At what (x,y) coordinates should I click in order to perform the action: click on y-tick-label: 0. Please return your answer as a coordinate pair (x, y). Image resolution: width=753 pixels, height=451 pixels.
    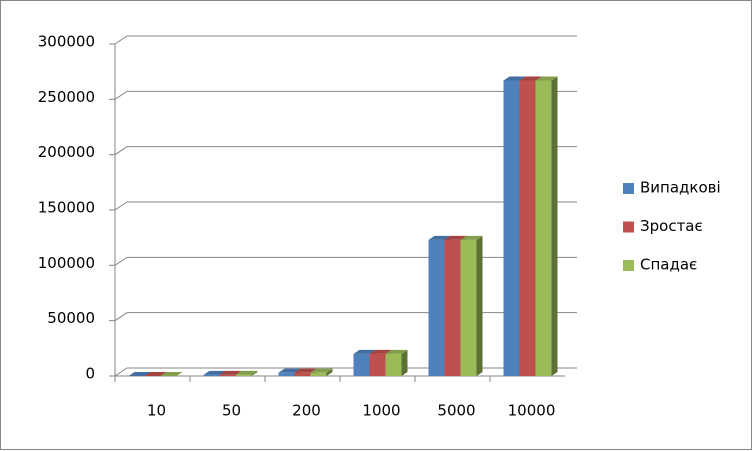
    Looking at the image, I should click on (90, 374).